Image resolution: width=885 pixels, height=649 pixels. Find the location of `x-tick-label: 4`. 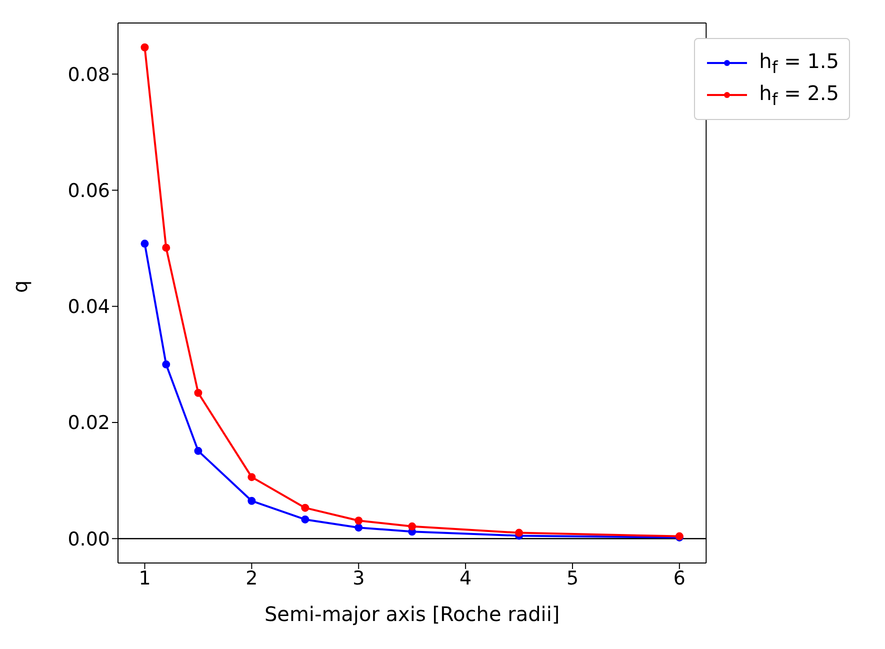

x-tick-label: 4 is located at coordinates (466, 578).